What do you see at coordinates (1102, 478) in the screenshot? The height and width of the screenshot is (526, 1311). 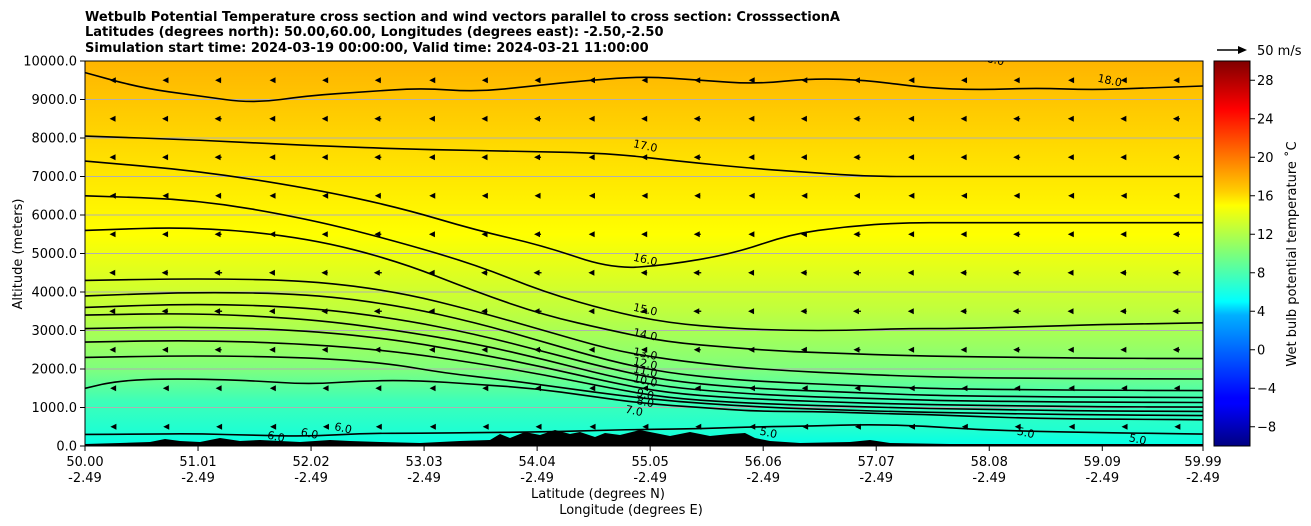 I see `x-tick-lon-9: -2.49` at bounding box center [1102, 478].